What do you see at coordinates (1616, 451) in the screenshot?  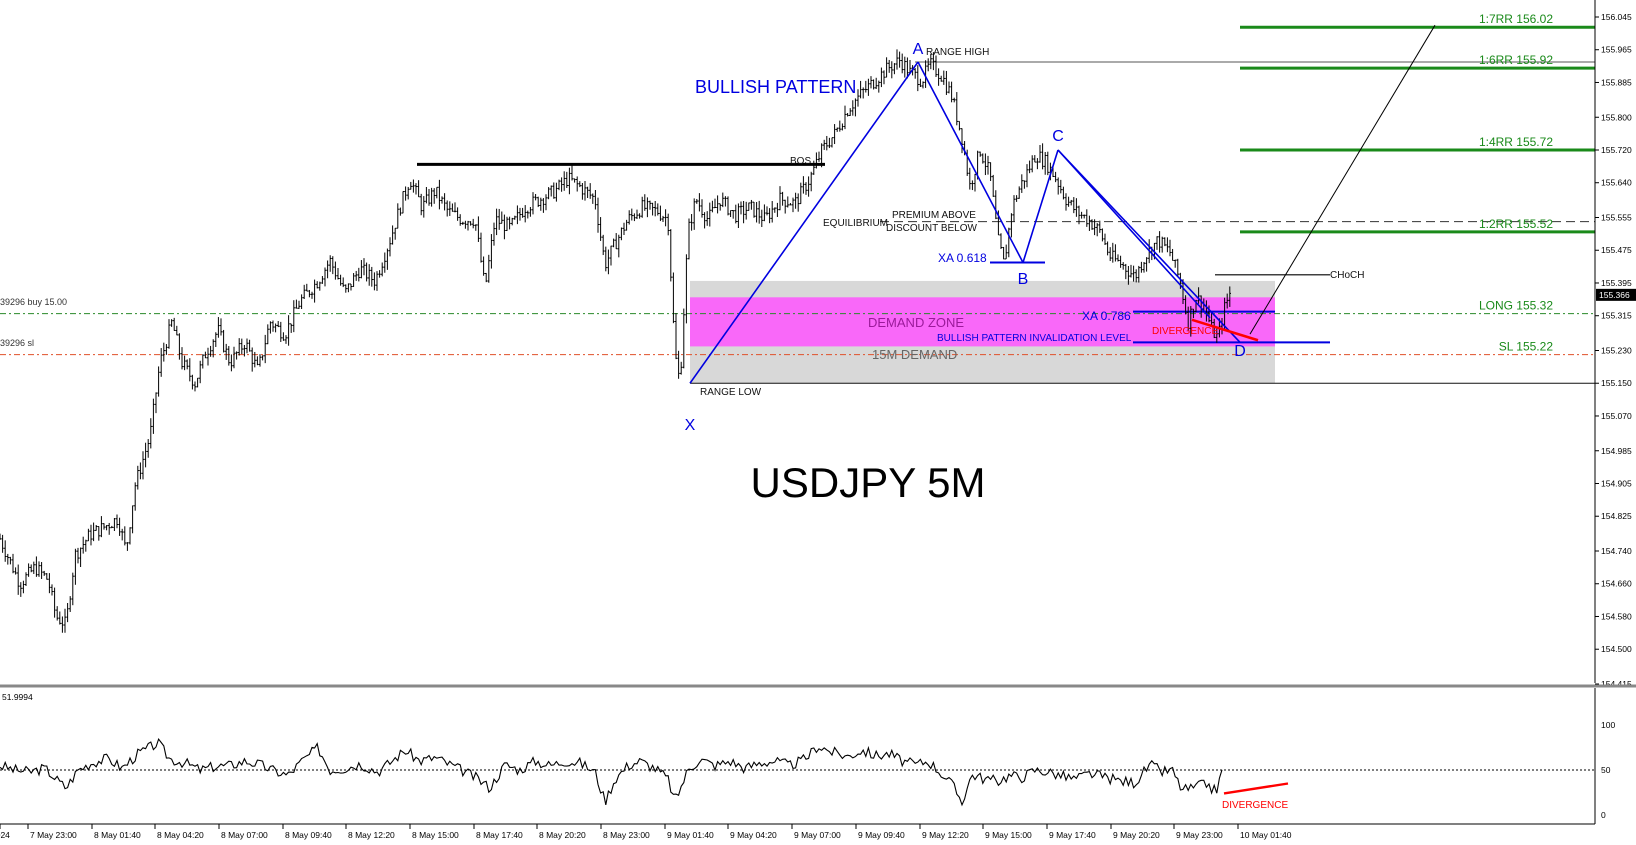 I see `price-tick-label: 154.985` at bounding box center [1616, 451].